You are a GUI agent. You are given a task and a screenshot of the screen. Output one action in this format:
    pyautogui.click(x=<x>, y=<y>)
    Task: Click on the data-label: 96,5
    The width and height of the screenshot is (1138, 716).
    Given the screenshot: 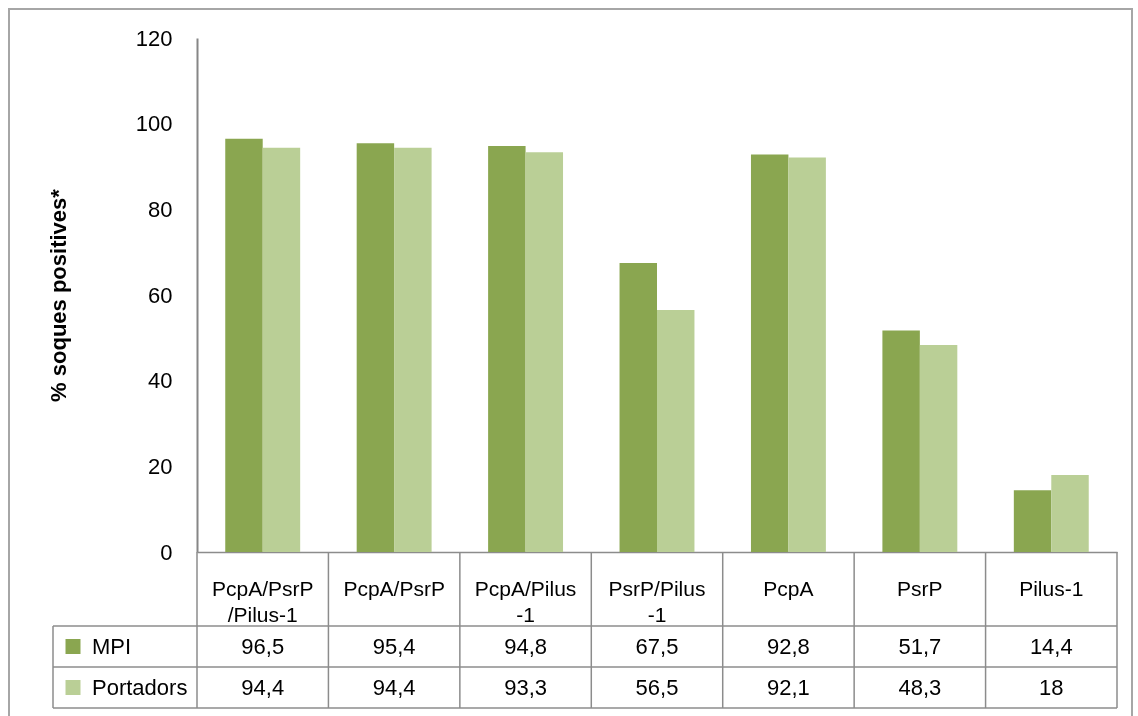 What is the action you would take?
    pyautogui.click(x=263, y=646)
    